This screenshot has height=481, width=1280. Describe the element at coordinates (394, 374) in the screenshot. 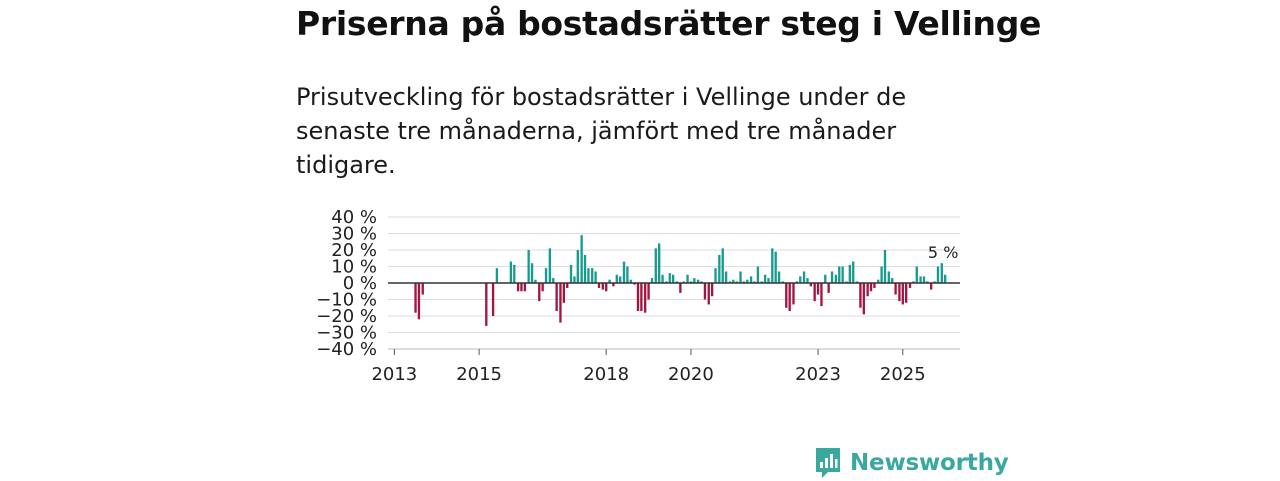

I see `x-tick-label: 2013` at that location.